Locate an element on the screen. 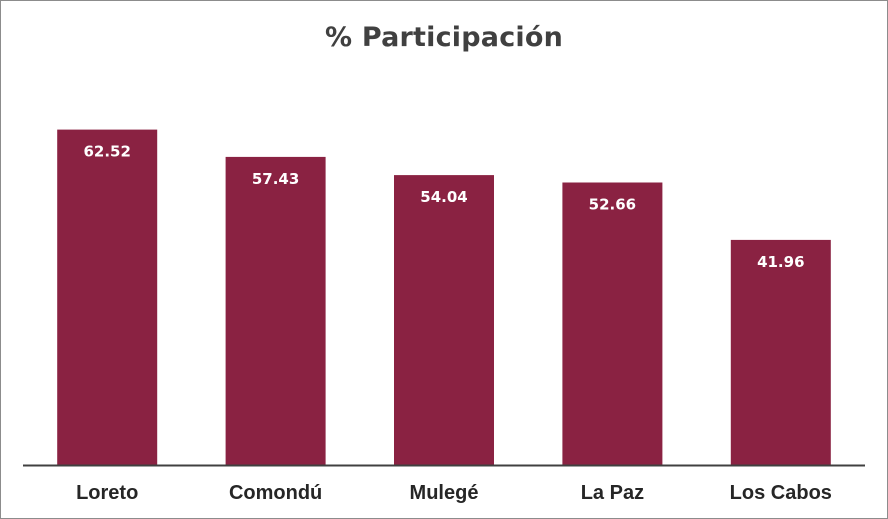 Image resolution: width=888 pixels, height=519 pixels. category-label: La Paz is located at coordinates (612, 493).